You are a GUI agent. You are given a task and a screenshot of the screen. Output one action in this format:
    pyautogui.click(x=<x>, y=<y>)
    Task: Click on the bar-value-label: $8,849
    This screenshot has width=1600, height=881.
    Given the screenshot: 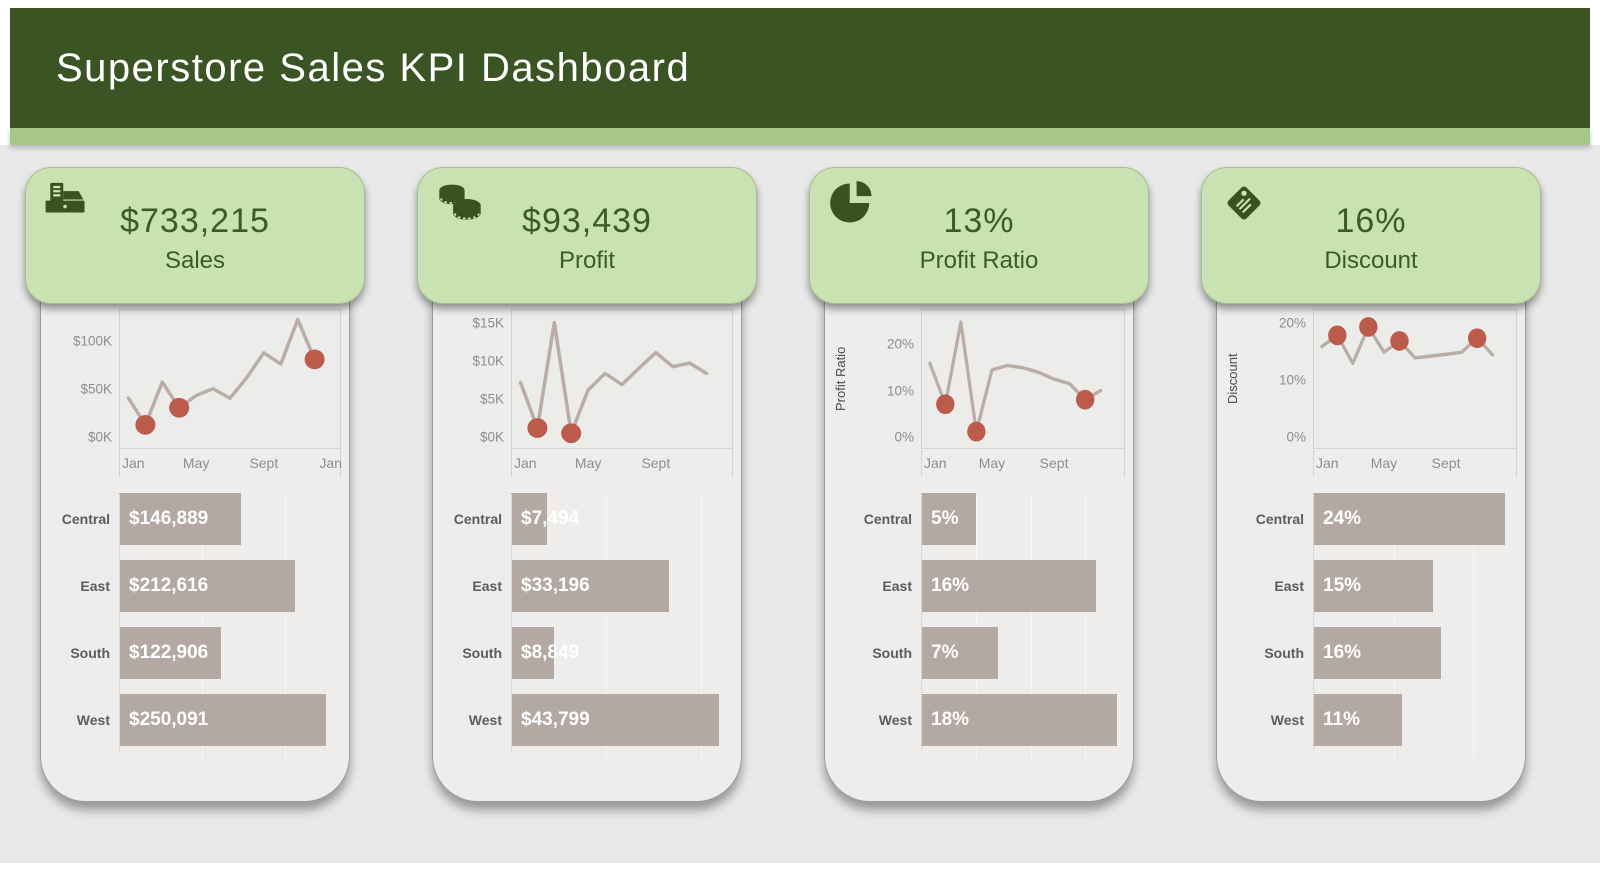 What is the action you would take?
    pyautogui.click(x=550, y=652)
    